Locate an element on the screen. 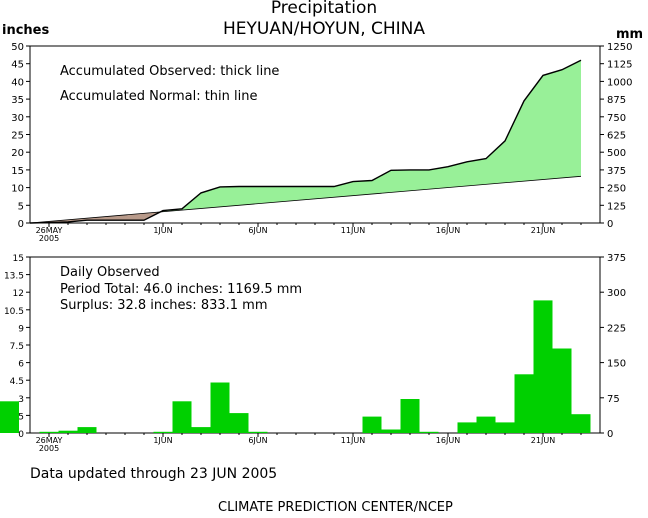  daily-ytick-right-label: 225 is located at coordinates (616, 328).